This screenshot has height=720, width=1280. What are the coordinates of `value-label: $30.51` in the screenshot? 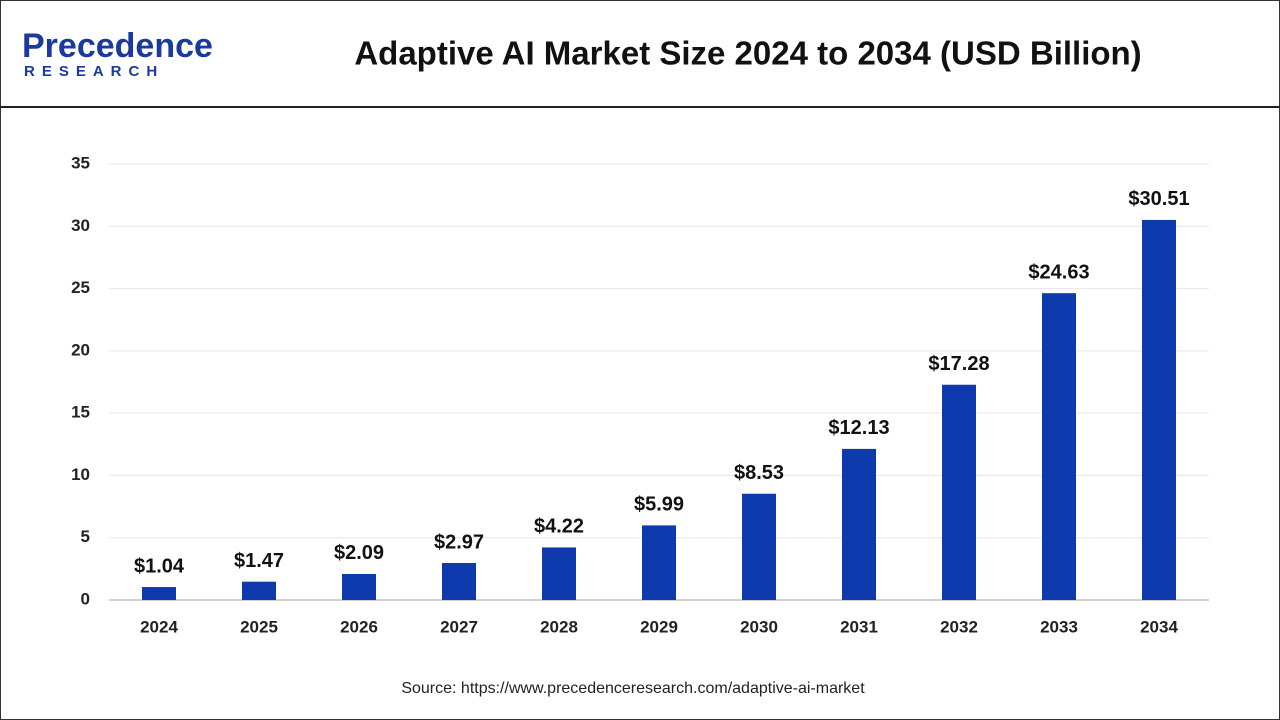 It's located at (1158, 199).